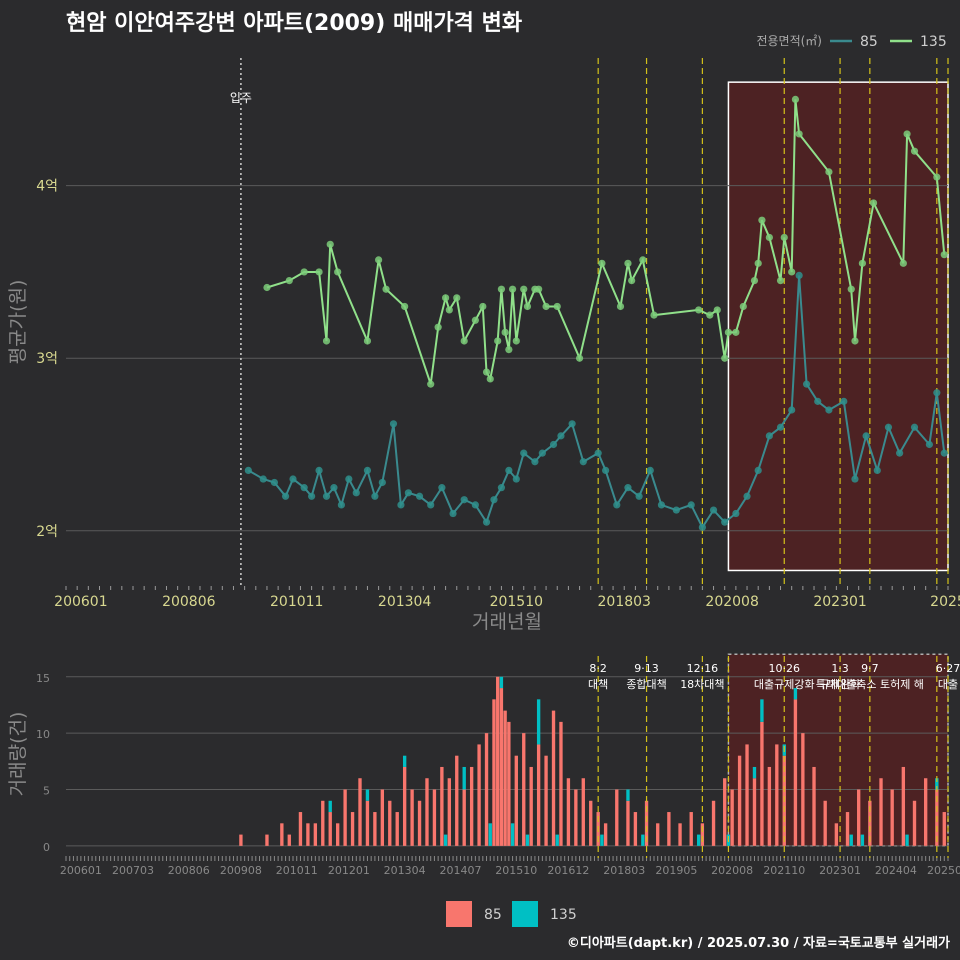 The width and height of the screenshot is (960, 960). Describe the element at coordinates (870, 684) in the screenshot. I see `event-label: 특례대출축소 토허제 해` at that location.